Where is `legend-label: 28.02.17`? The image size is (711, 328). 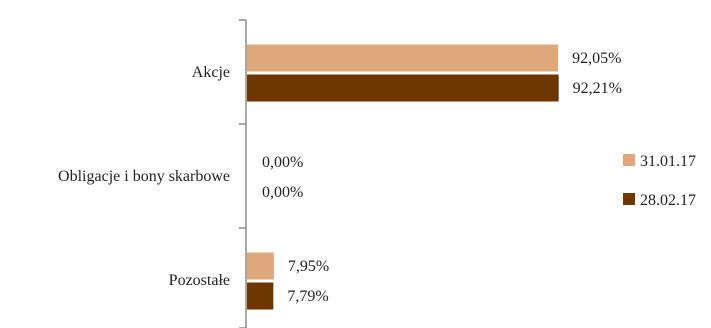
legend-label: 28.02.17 is located at coordinates (668, 200).